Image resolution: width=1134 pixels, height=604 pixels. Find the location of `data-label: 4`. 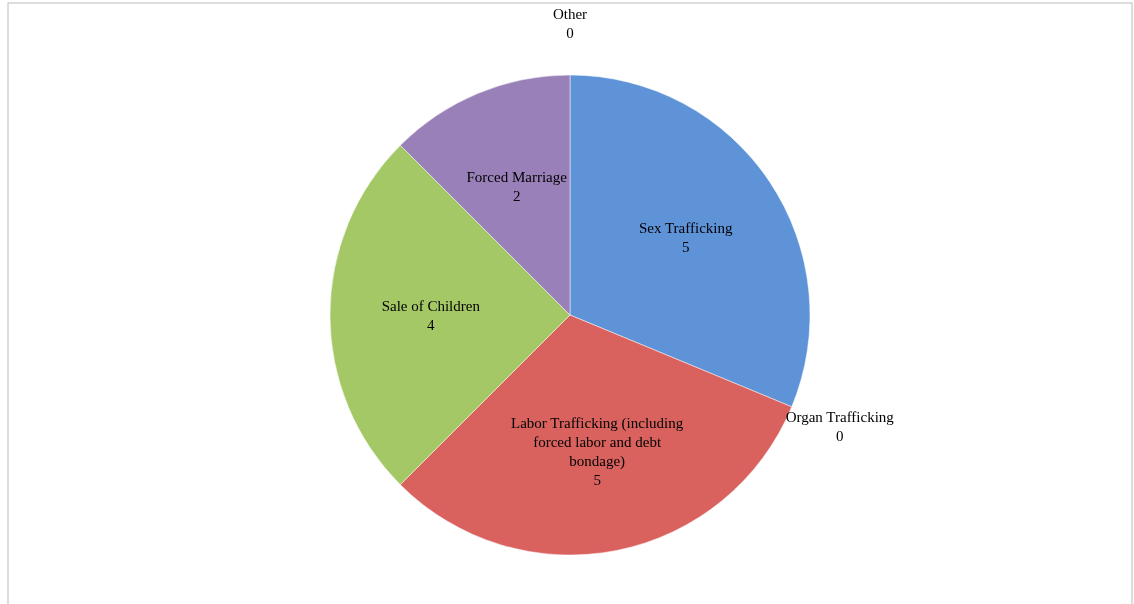

data-label: 4 is located at coordinates (431, 324).